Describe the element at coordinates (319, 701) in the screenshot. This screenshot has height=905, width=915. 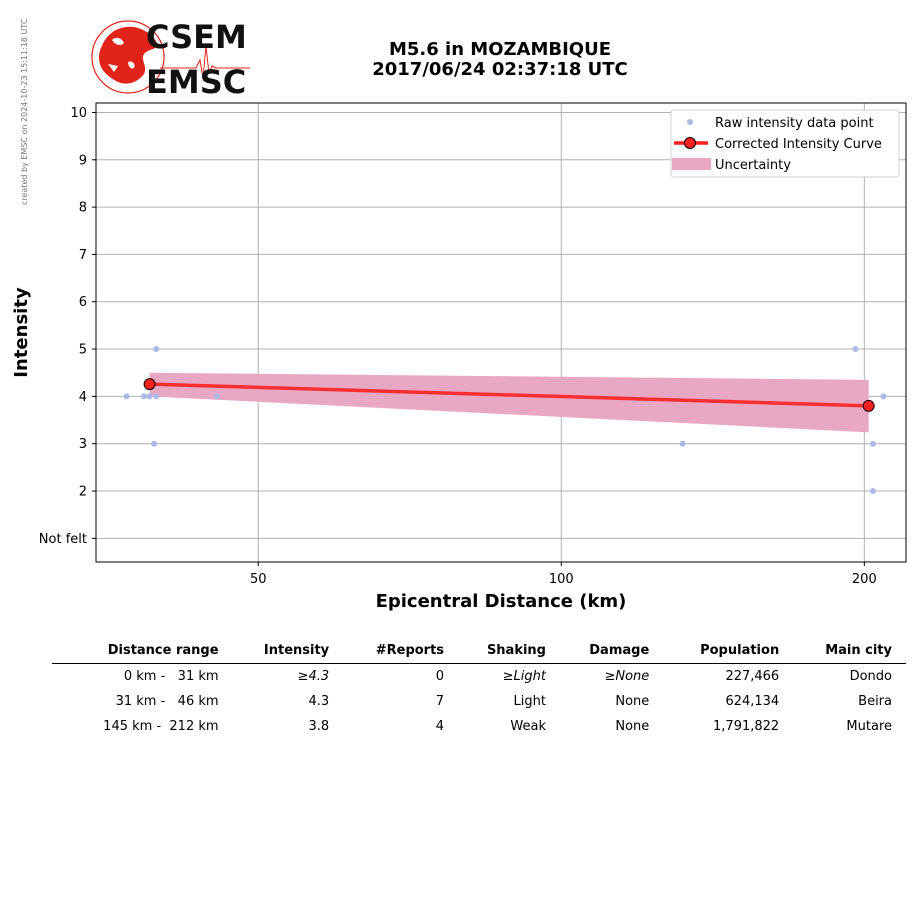
I see `table-cell-intensity: 4.3` at that location.